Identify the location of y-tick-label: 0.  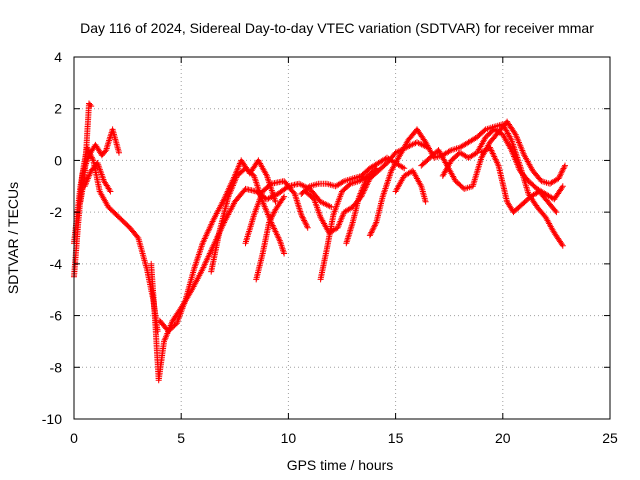
(58, 160).